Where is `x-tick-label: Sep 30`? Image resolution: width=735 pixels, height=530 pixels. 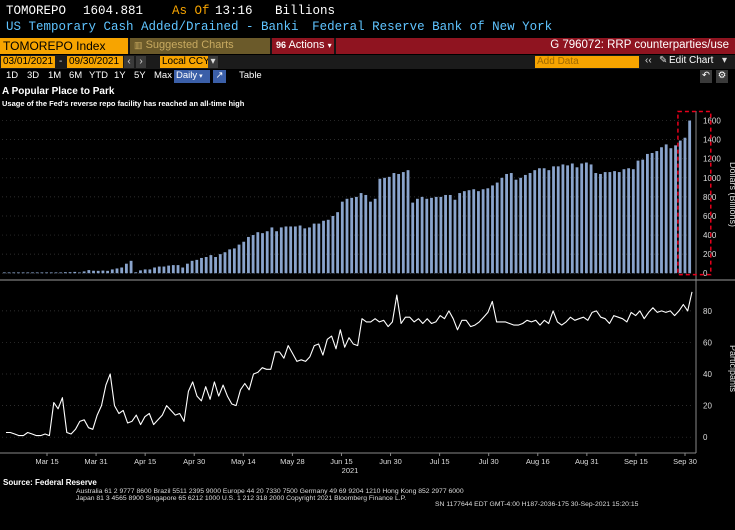
x-tick-label: Sep 30 is located at coordinates (685, 461).